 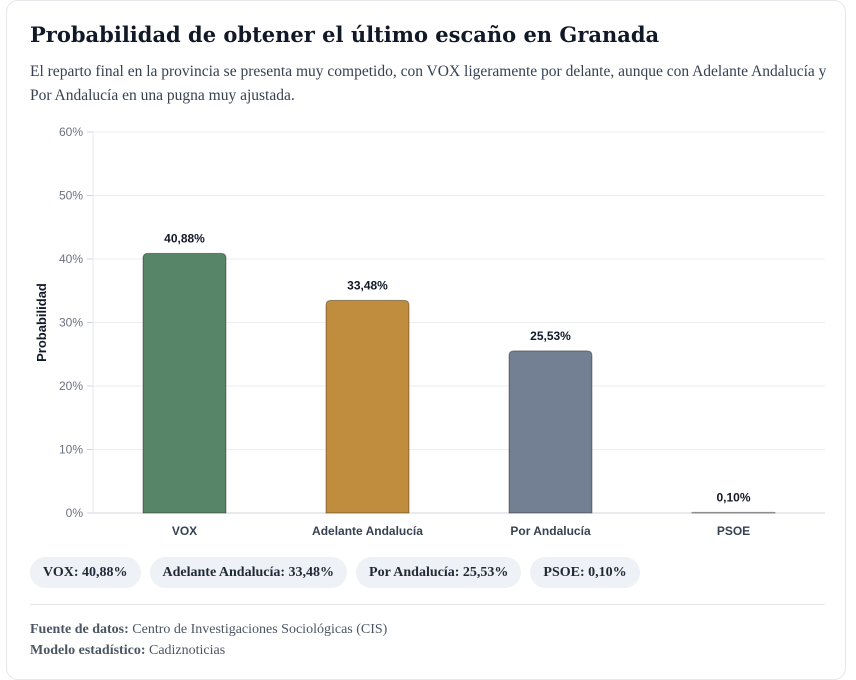 What do you see at coordinates (439, 572) in the screenshot?
I see `legend-pill-por-andalucia: Por Andalucía: 25,53%` at bounding box center [439, 572].